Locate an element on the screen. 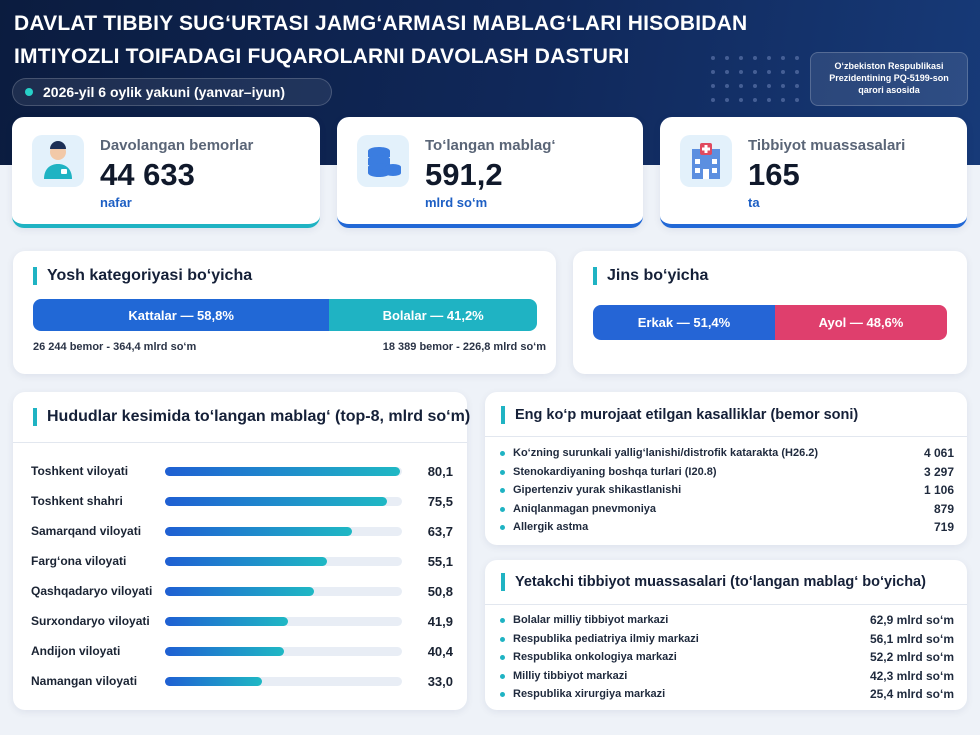  section-title: Jins bo‘yicha is located at coordinates (650, 276).